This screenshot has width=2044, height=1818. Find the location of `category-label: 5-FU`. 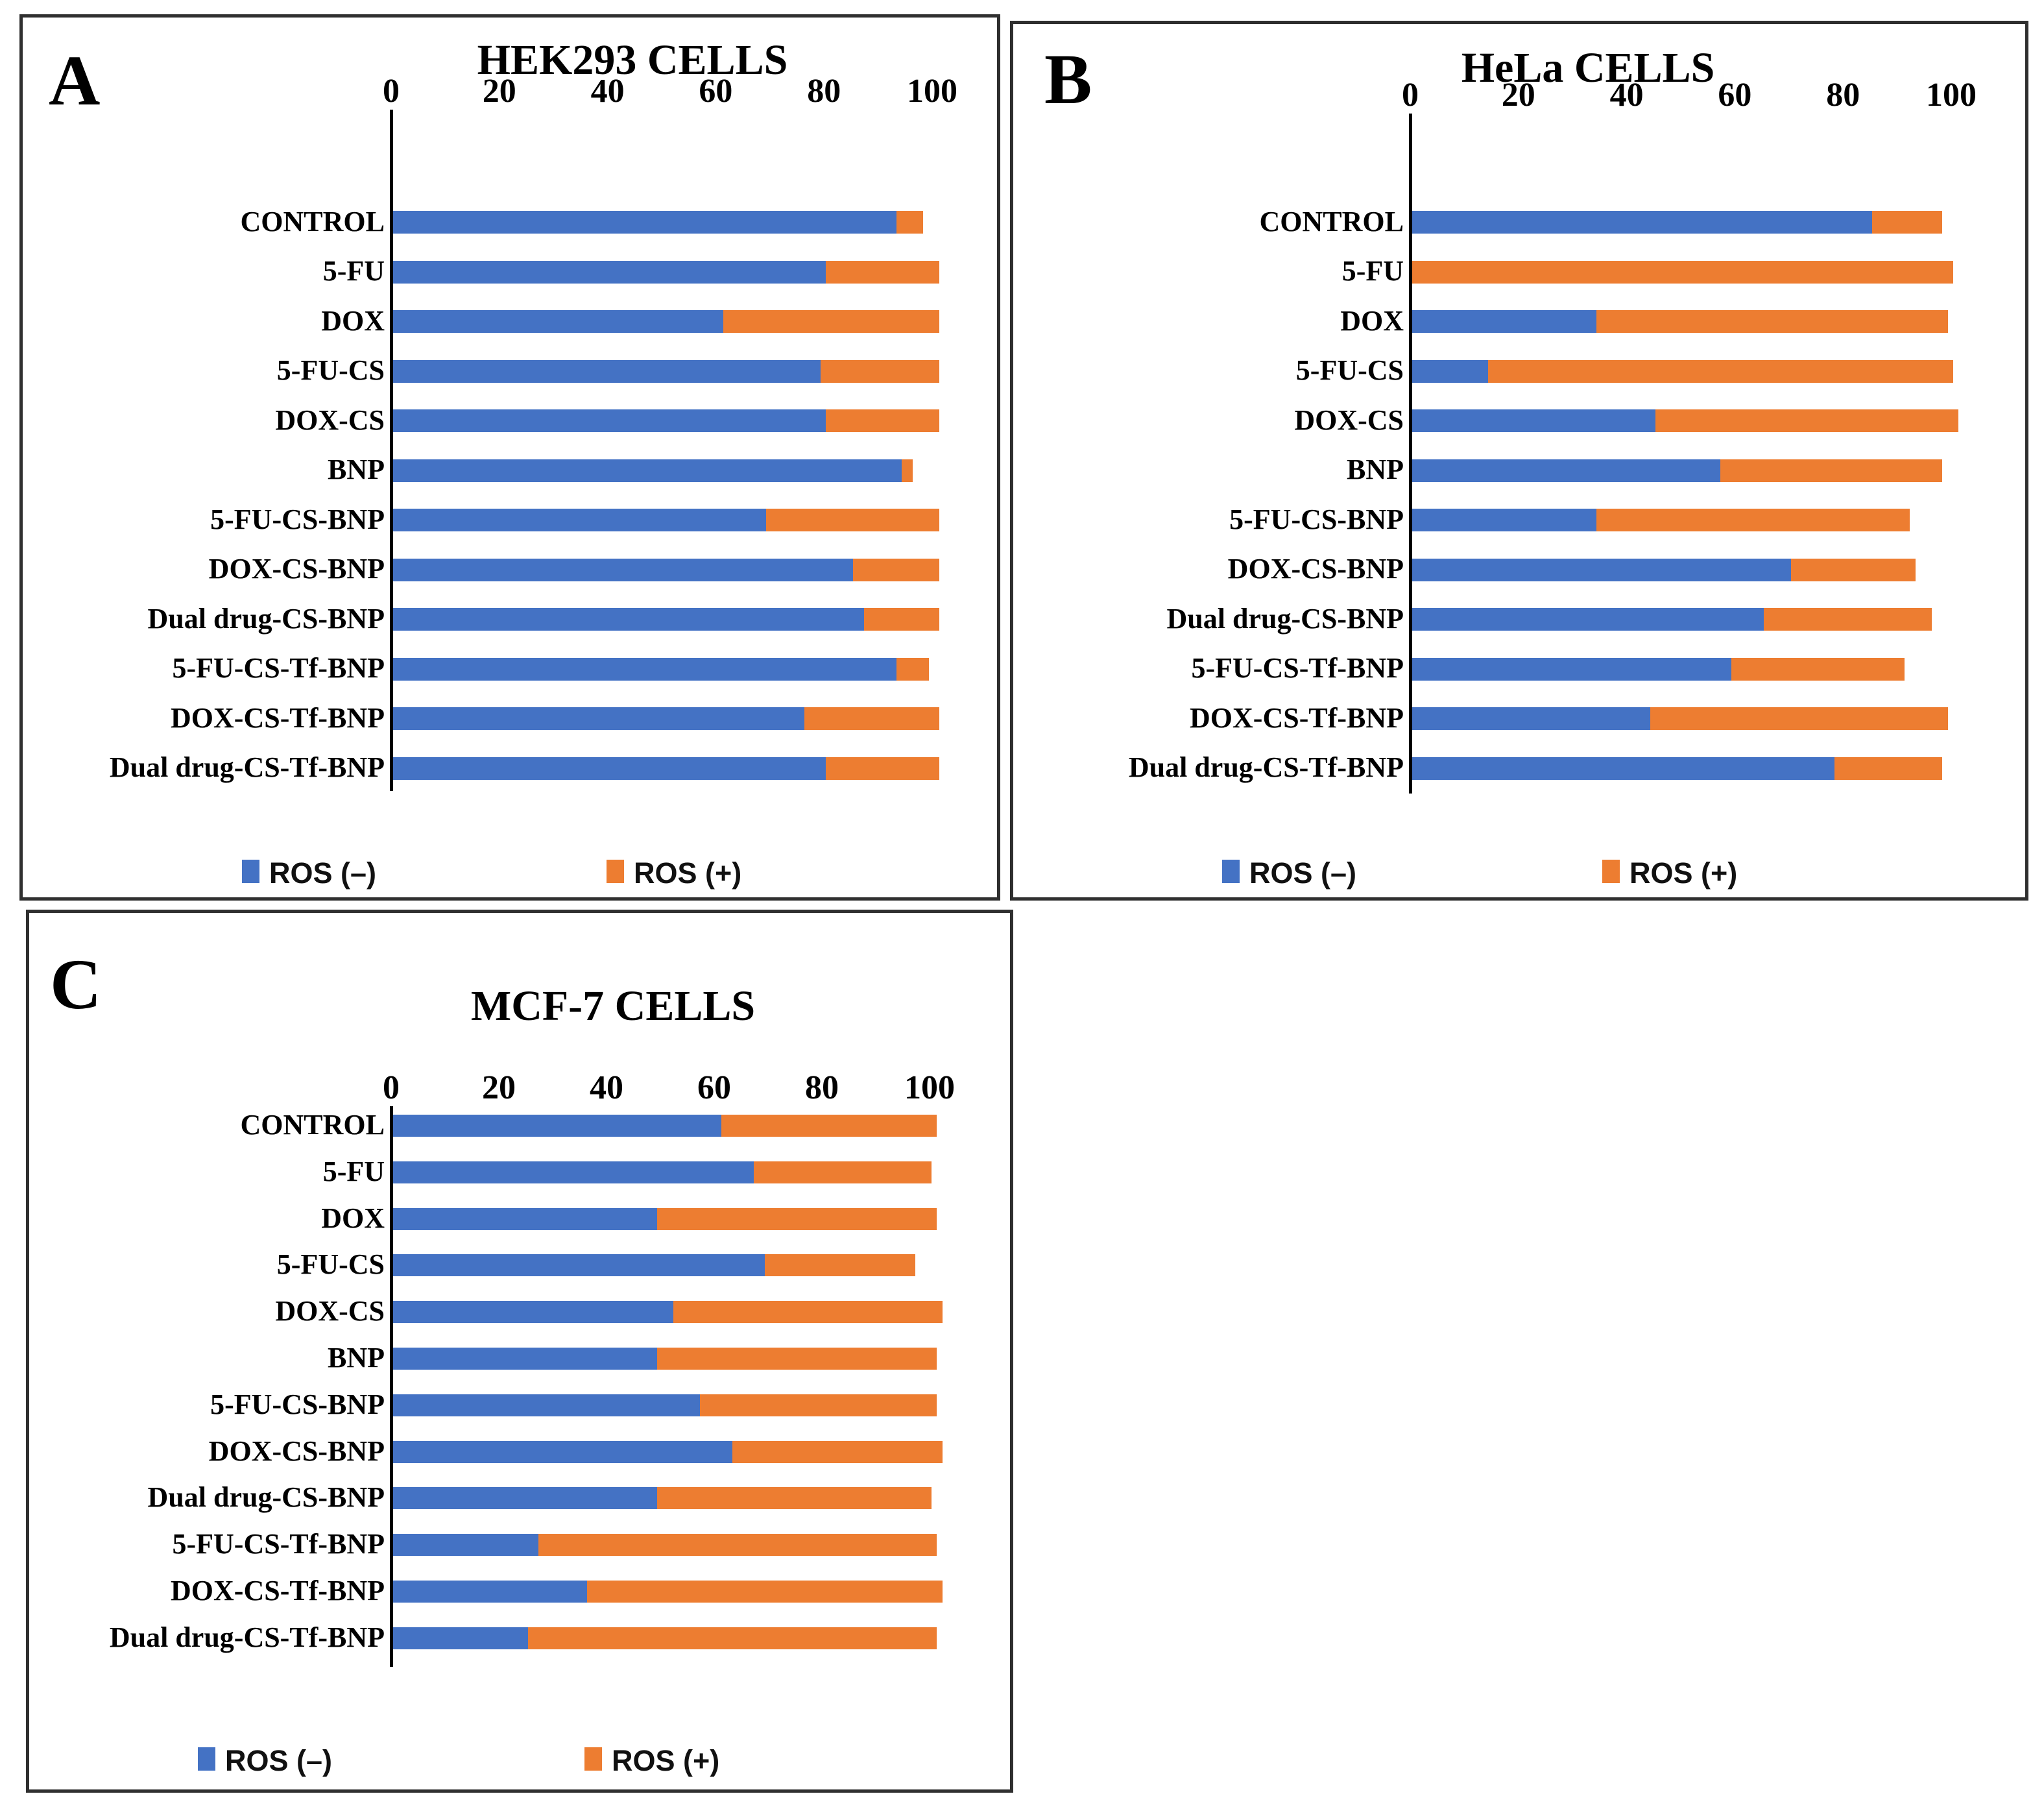

category-label: 5-FU is located at coordinates (353, 1171).